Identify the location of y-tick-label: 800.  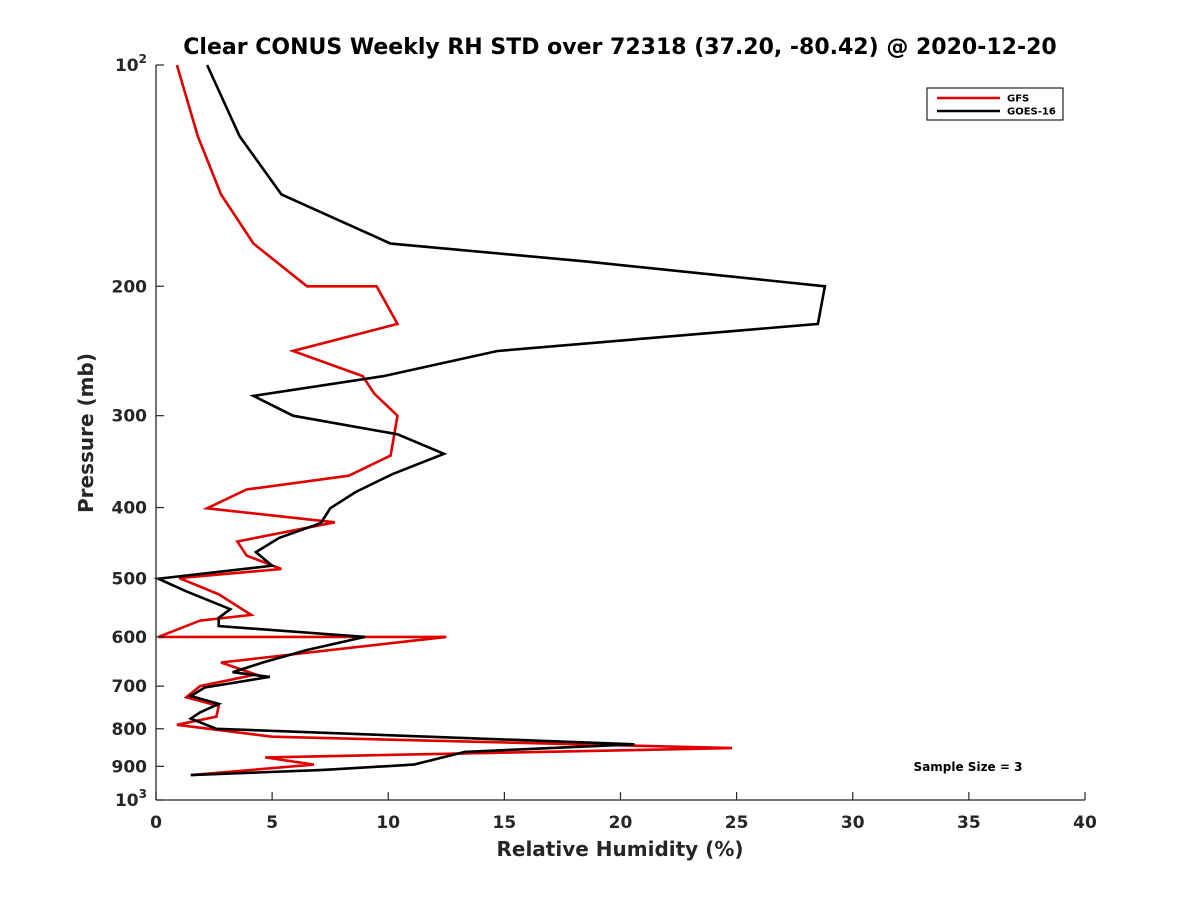
(130, 730).